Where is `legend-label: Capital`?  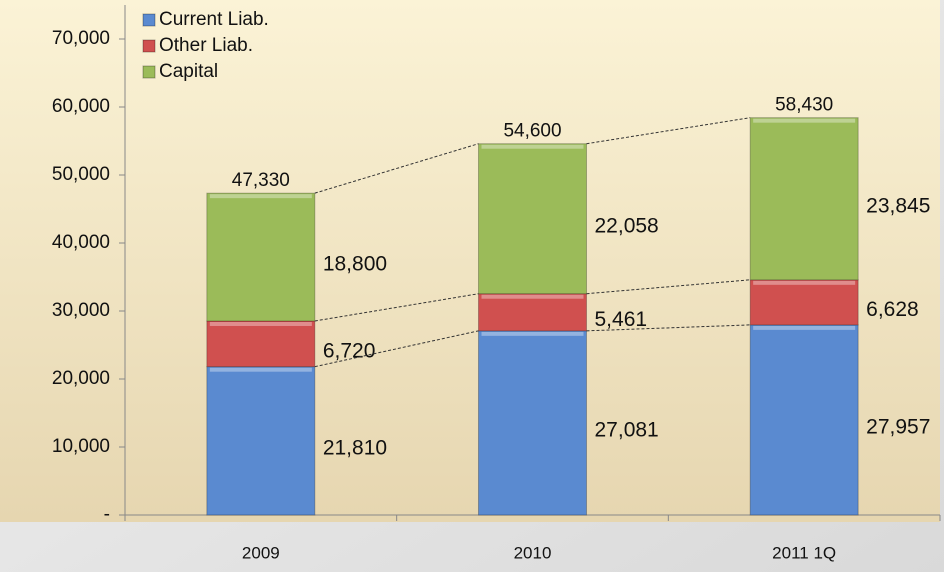
legend-label: Capital is located at coordinates (188, 71).